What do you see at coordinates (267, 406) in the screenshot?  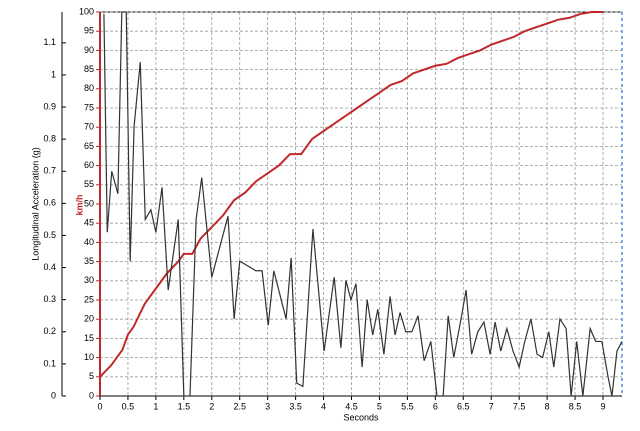 I see `x-tick-label: 3` at bounding box center [267, 406].